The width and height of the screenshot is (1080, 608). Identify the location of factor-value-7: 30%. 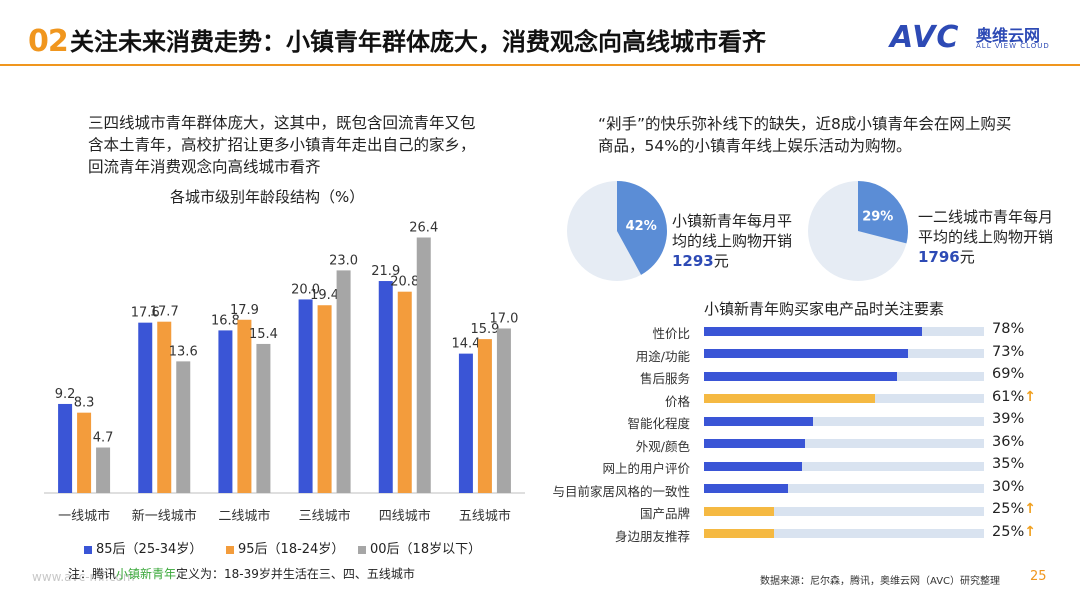
(1008, 487).